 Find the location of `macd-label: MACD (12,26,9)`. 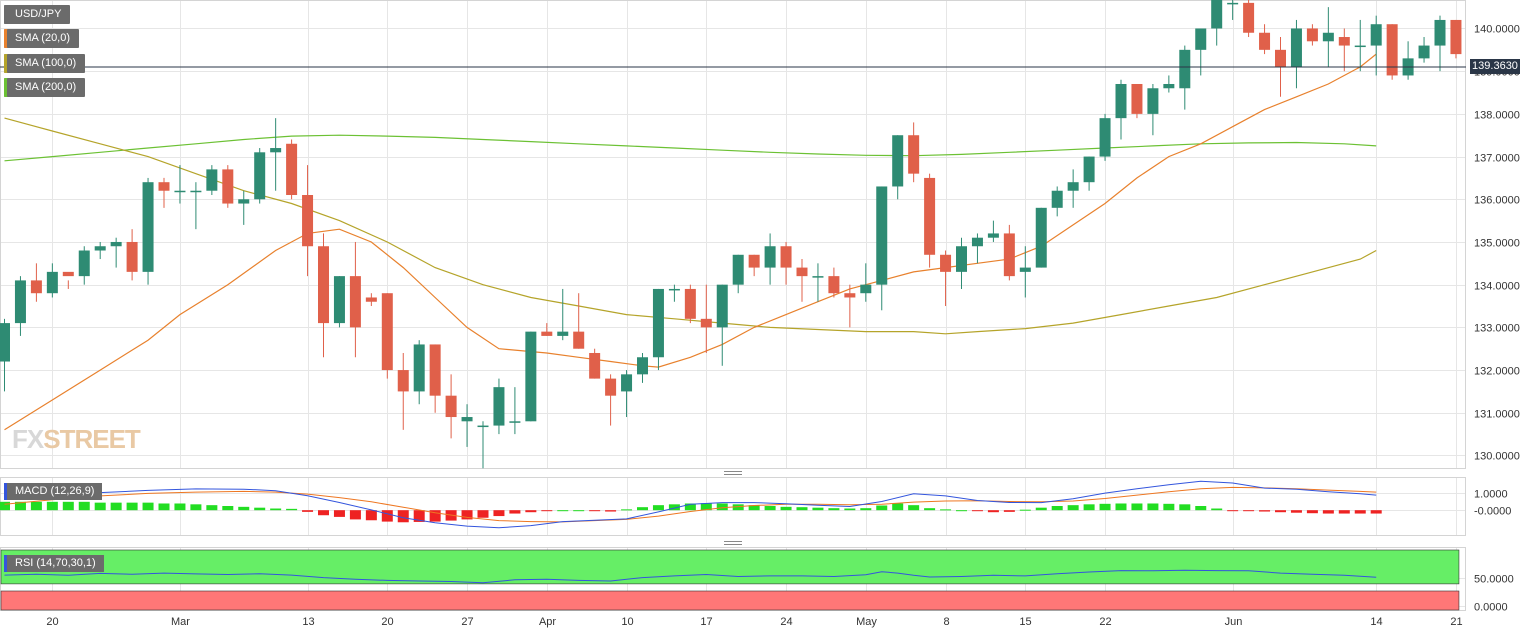

macd-label: MACD (12,26,9) is located at coordinates (53, 491).